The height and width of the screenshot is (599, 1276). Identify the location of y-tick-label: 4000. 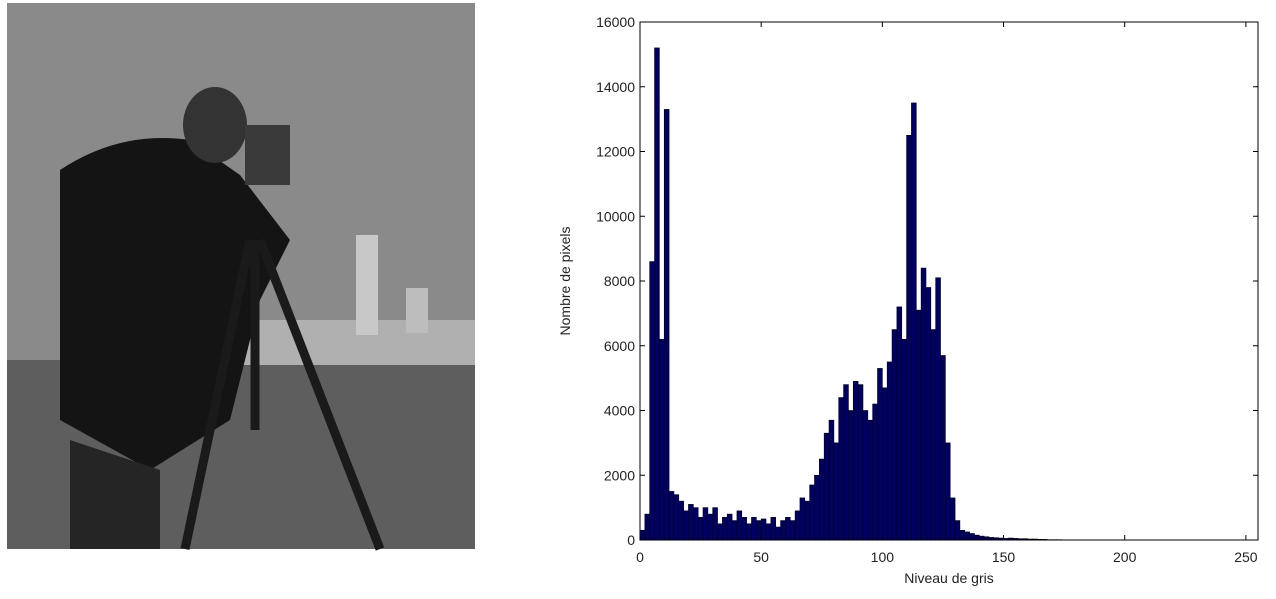
(619, 411).